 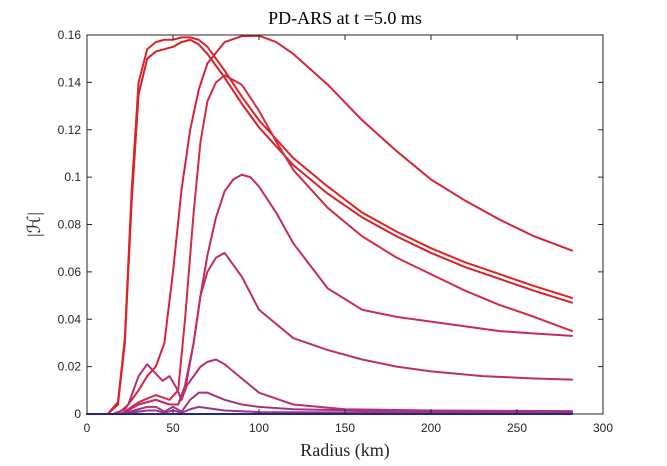 I want to click on y-tick-label: 0, so click(x=77, y=414).